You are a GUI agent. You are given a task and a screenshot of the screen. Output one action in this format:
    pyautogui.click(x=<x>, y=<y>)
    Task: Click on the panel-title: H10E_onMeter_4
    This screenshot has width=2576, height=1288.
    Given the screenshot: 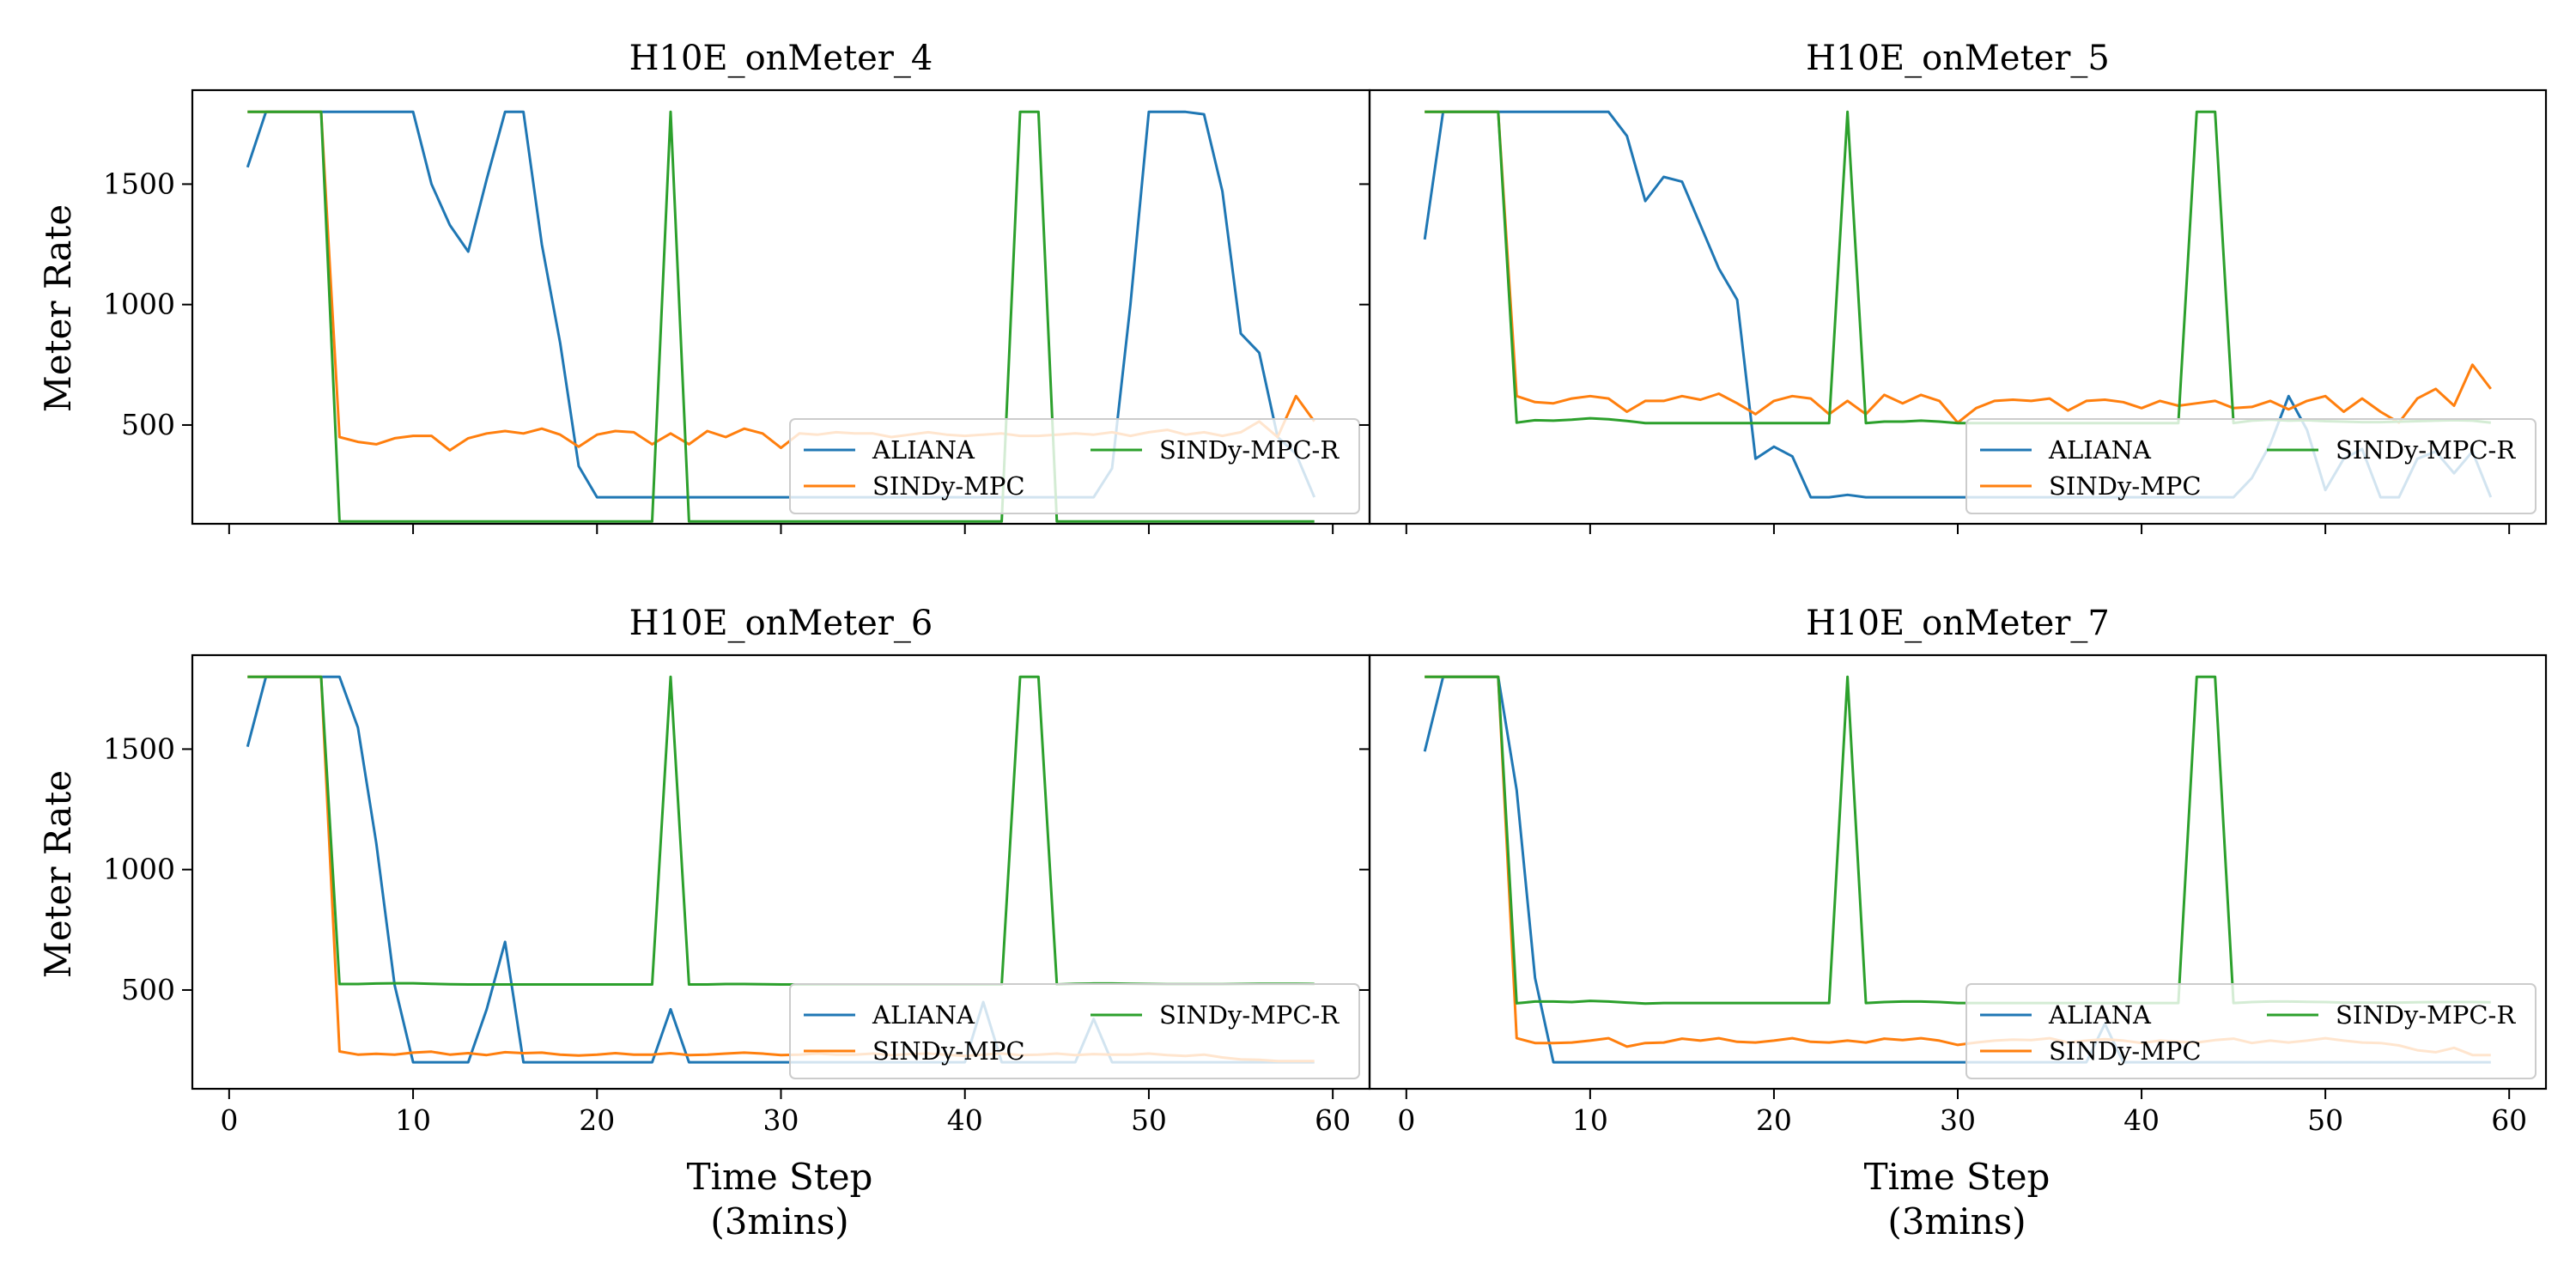 What is the action you would take?
    pyautogui.click(x=781, y=59)
    